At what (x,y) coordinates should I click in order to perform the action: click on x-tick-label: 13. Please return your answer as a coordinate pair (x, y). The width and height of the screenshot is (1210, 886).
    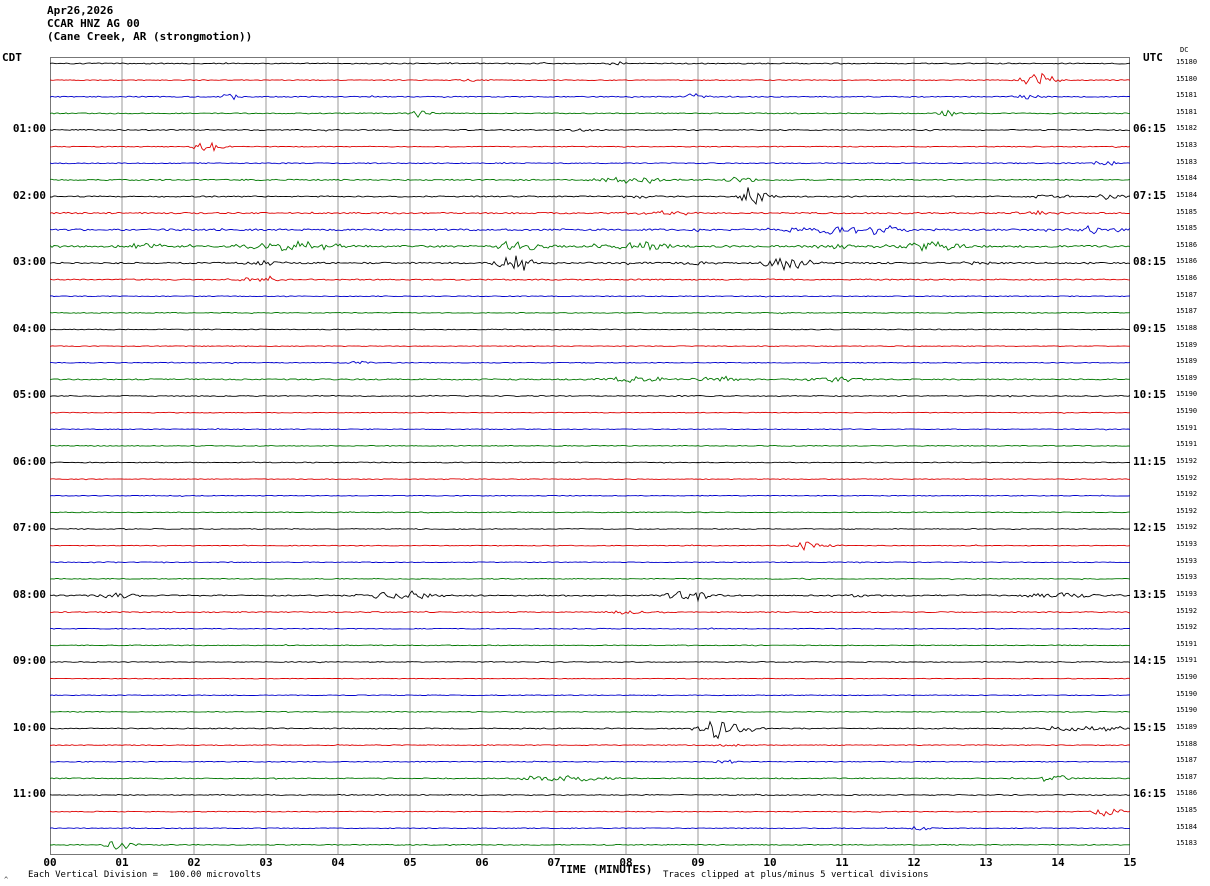
    Looking at the image, I should click on (986, 862).